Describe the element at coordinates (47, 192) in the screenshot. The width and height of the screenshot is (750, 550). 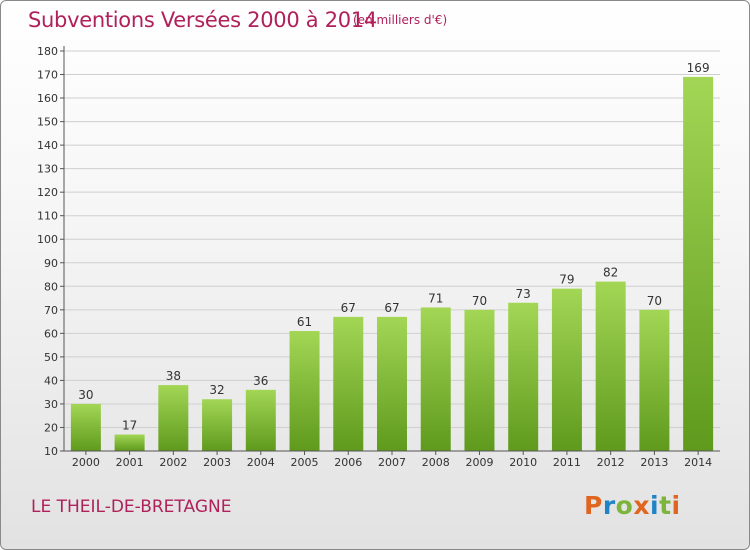
I see `y-tick-label: 120` at that location.